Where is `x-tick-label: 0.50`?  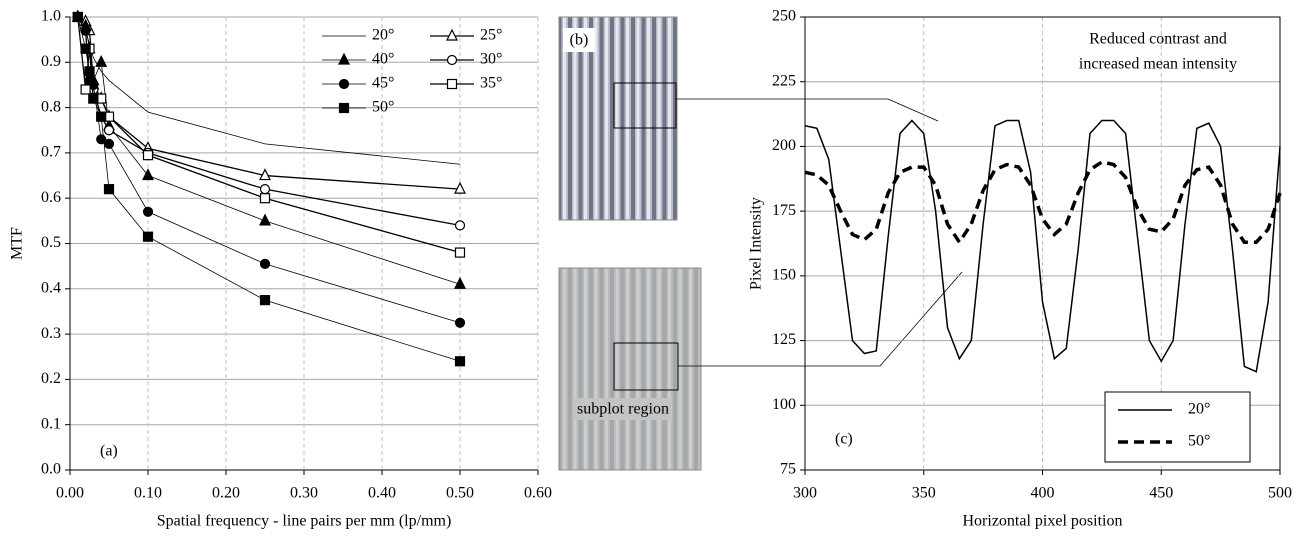
x-tick-label: 0.50 is located at coordinates (460, 493).